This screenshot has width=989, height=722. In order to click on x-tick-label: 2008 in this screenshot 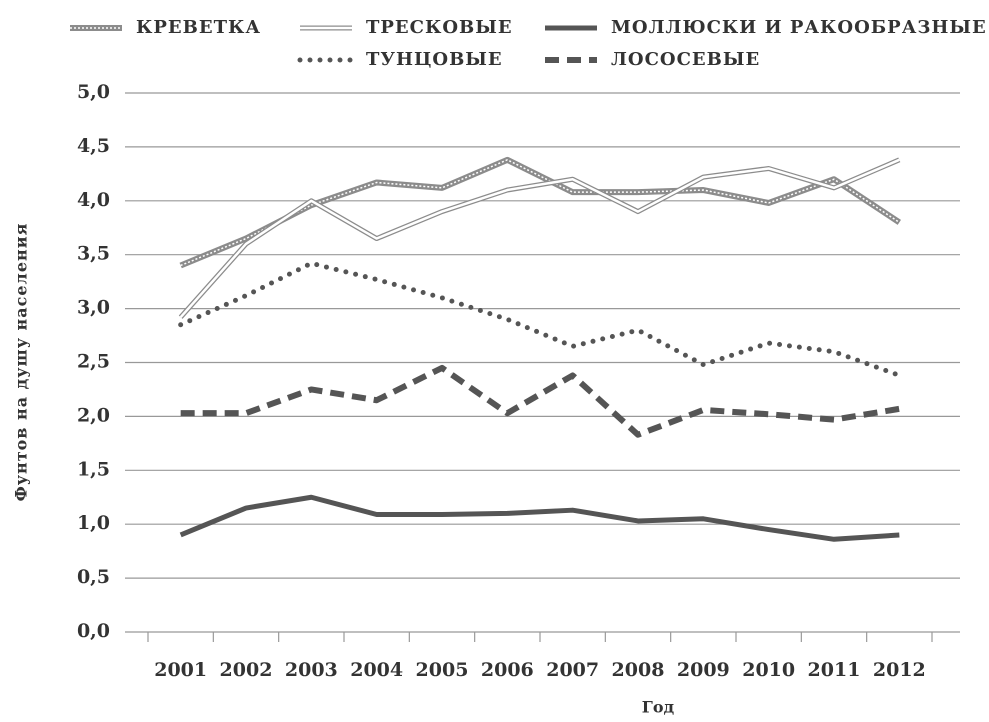, I will do `click(638, 670)`.